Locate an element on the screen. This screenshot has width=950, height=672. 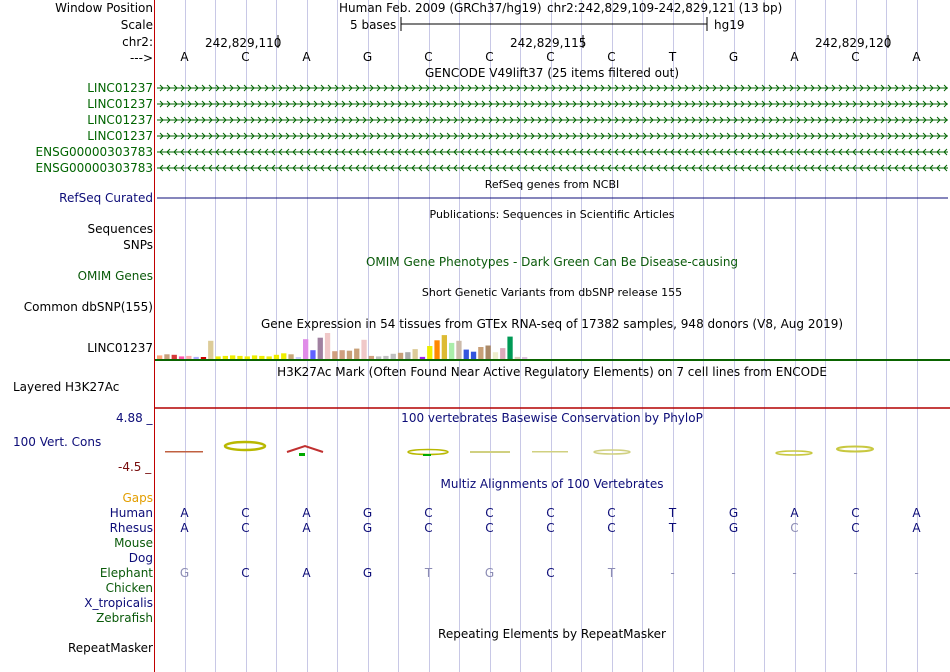
gtex-bar-chart is located at coordinates (342, 346).